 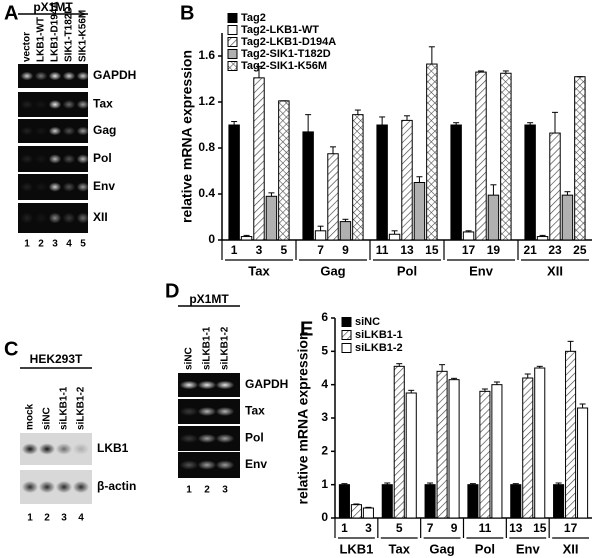 I want to click on y-tick-label: 0.8, so click(x=206, y=147).